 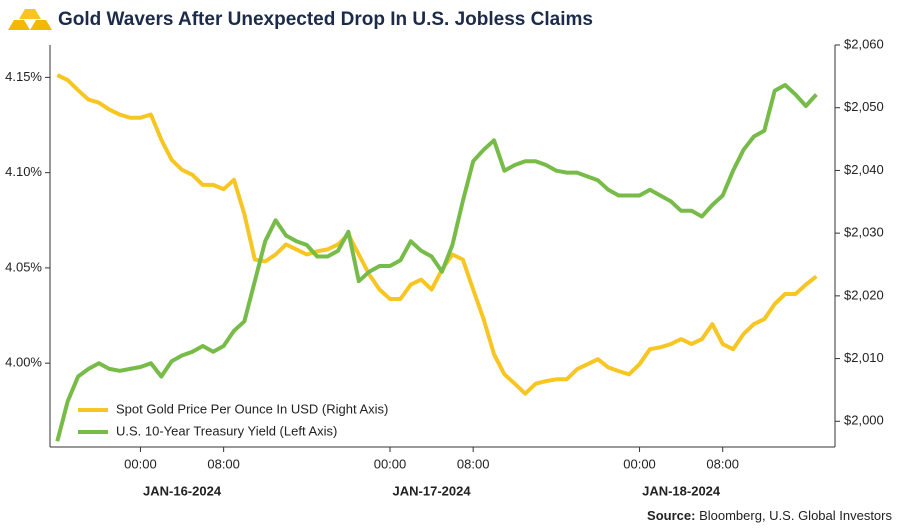 I want to click on y2-tick-label: $2,000, so click(x=864, y=420).